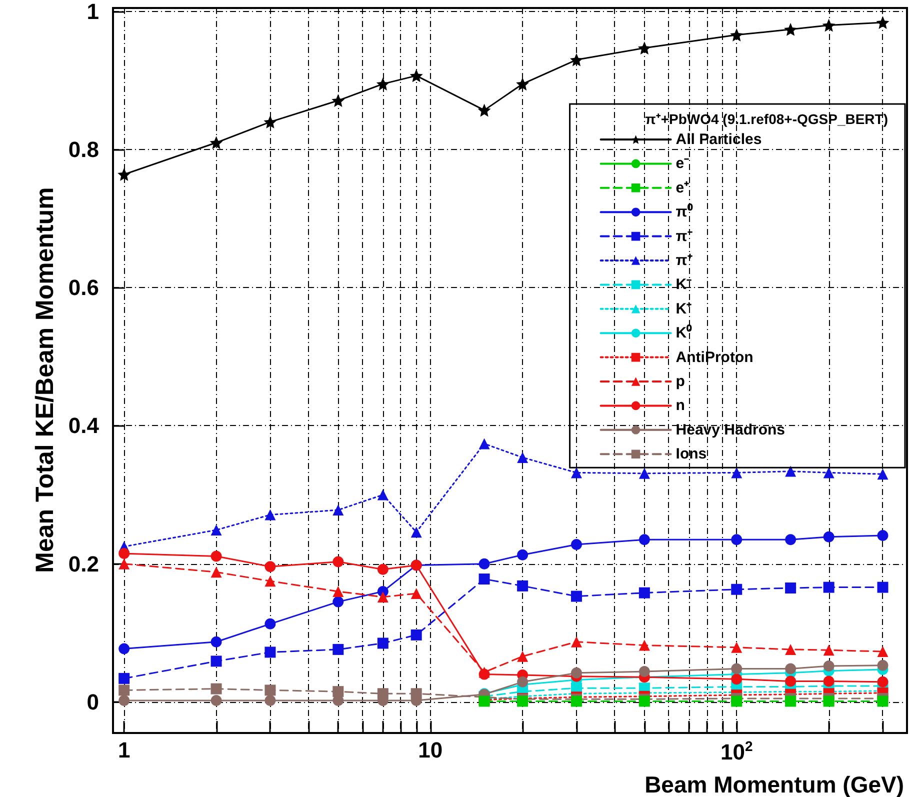 This screenshot has width=915, height=797. Describe the element at coordinates (45, 380) in the screenshot. I see `y-axis-title: Mean Total KE/Beam Momentum` at that location.